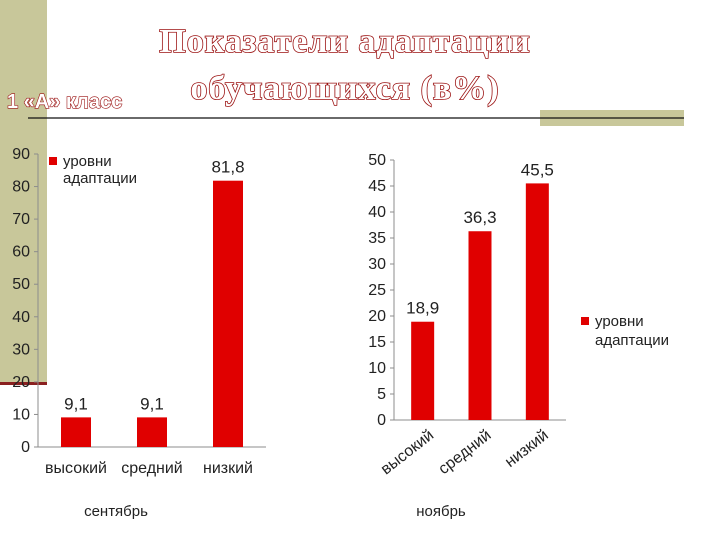 The image size is (720, 540). What do you see at coordinates (345, 41) in the screenshot?
I see `slide-title-line1: Показатели адаптации` at bounding box center [345, 41].